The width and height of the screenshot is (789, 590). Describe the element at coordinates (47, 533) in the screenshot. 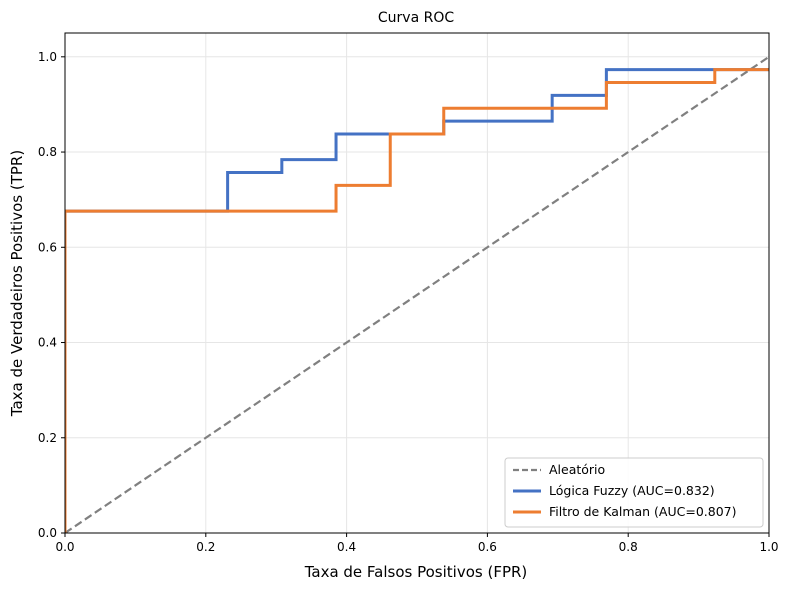

I see `y-tick-label-0: 0.0` at that location.